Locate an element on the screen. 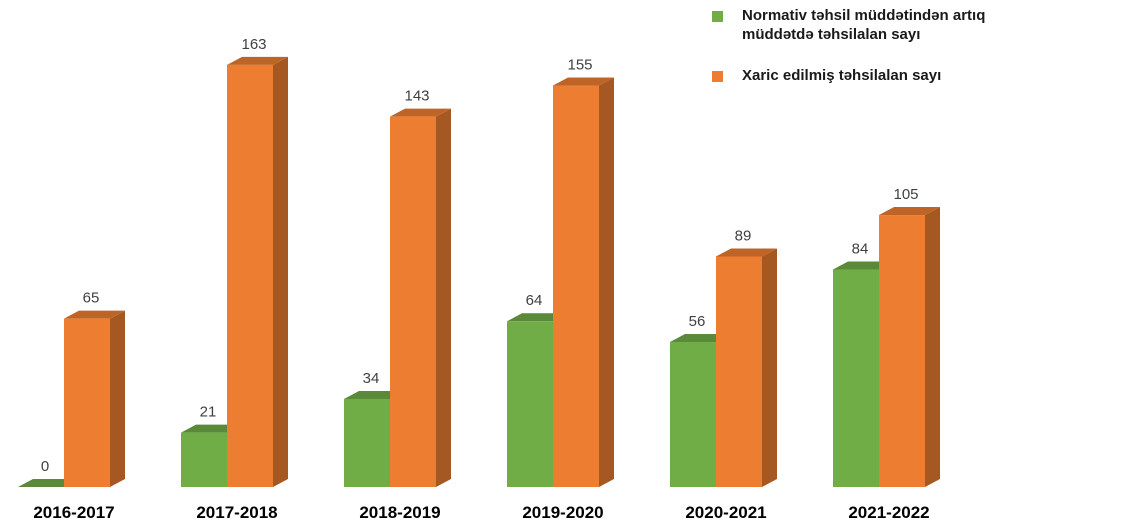  x-tick-label: 2020-2021 is located at coordinates (725, 512).